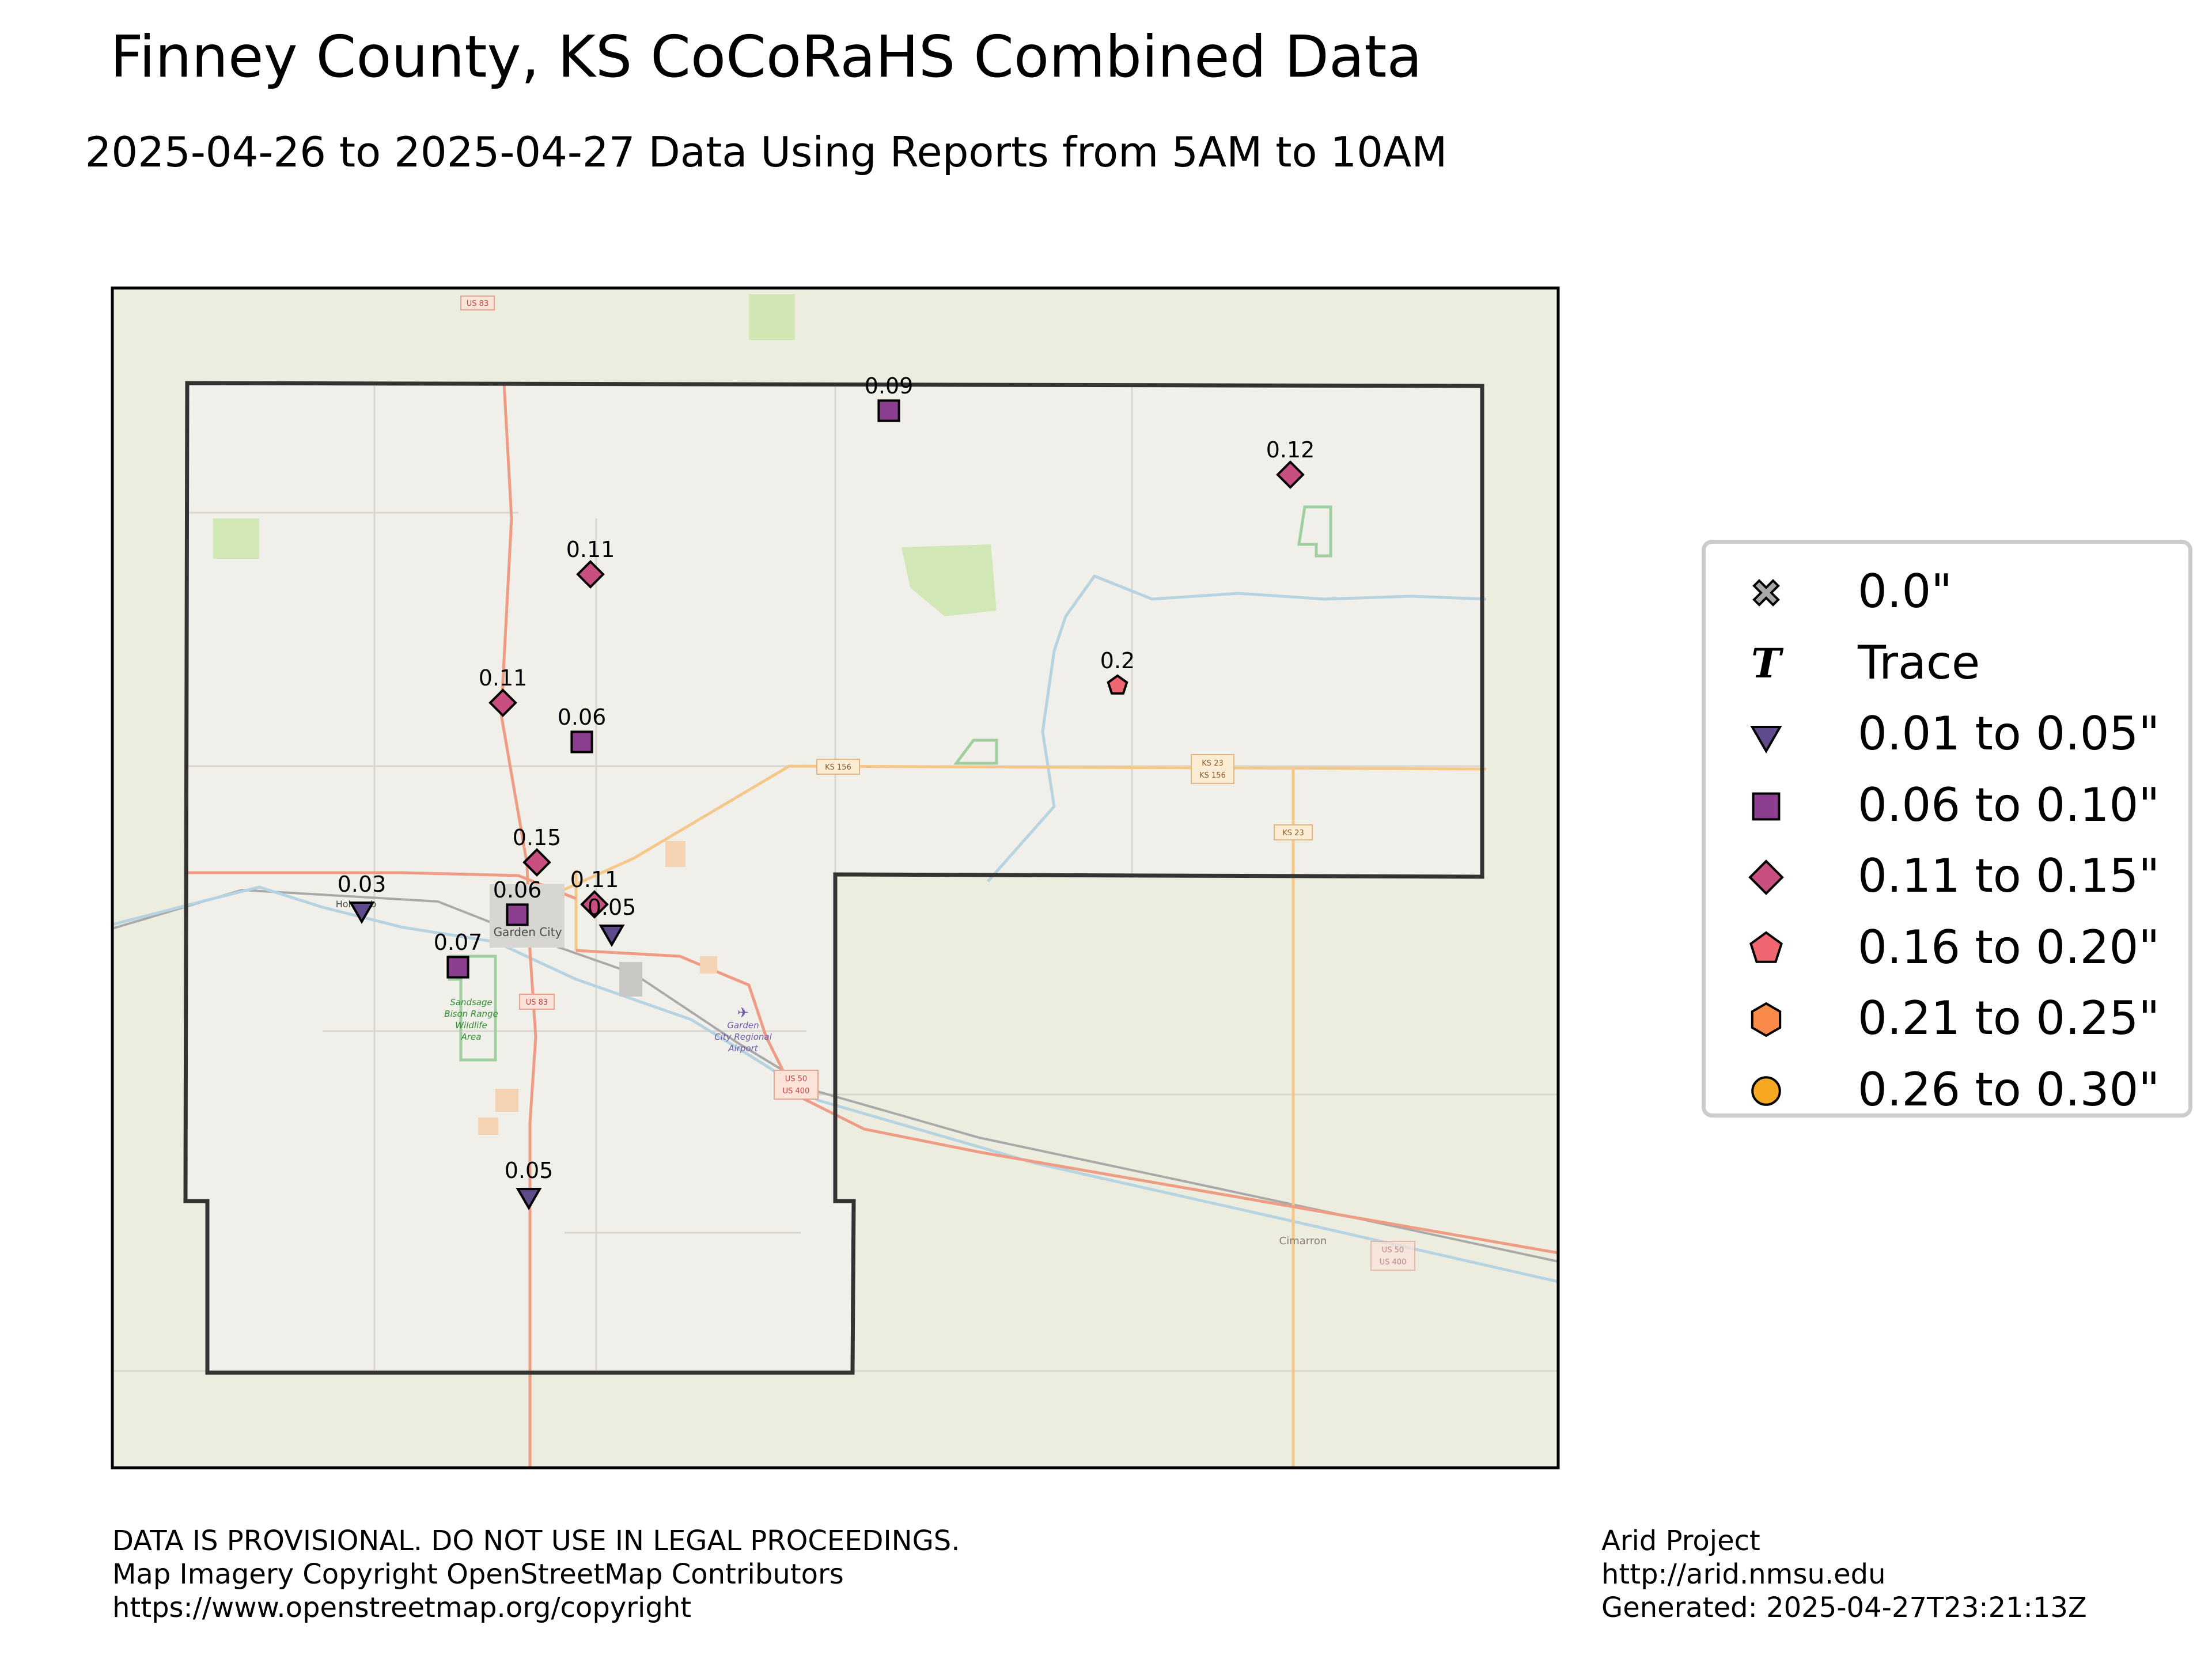 The height and width of the screenshot is (1659, 2212). Describe the element at coordinates (1766, 1090) in the screenshot. I see `circle-icon` at that location.